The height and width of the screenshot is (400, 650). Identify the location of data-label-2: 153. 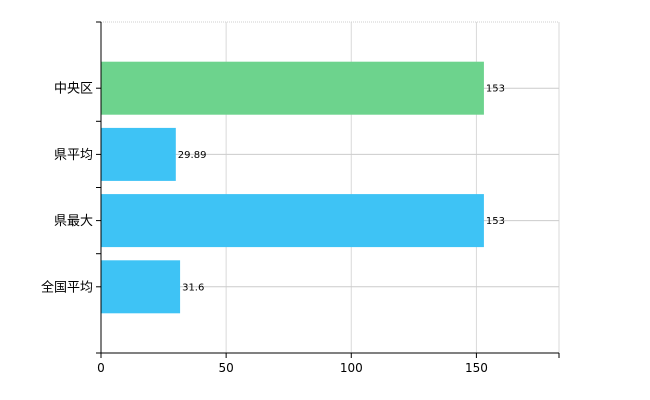
(495, 221).